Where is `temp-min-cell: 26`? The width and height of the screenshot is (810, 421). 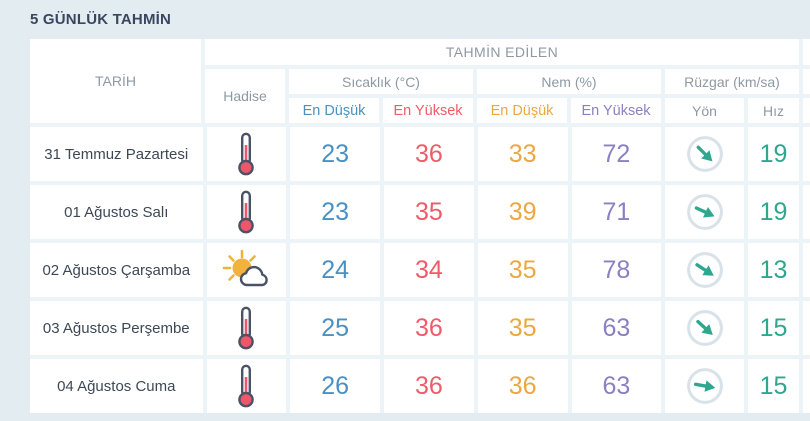
temp-min-cell: 26 is located at coordinates (335, 386).